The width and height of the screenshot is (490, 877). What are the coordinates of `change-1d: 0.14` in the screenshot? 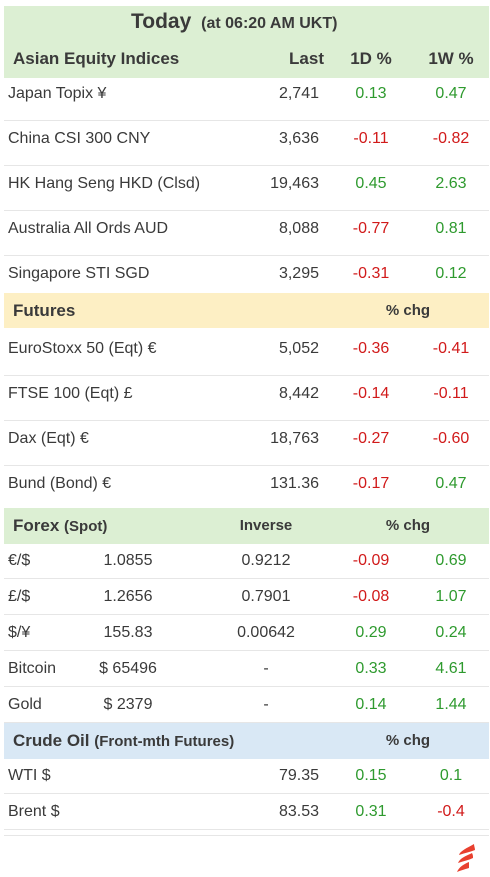 It's located at (371, 704).